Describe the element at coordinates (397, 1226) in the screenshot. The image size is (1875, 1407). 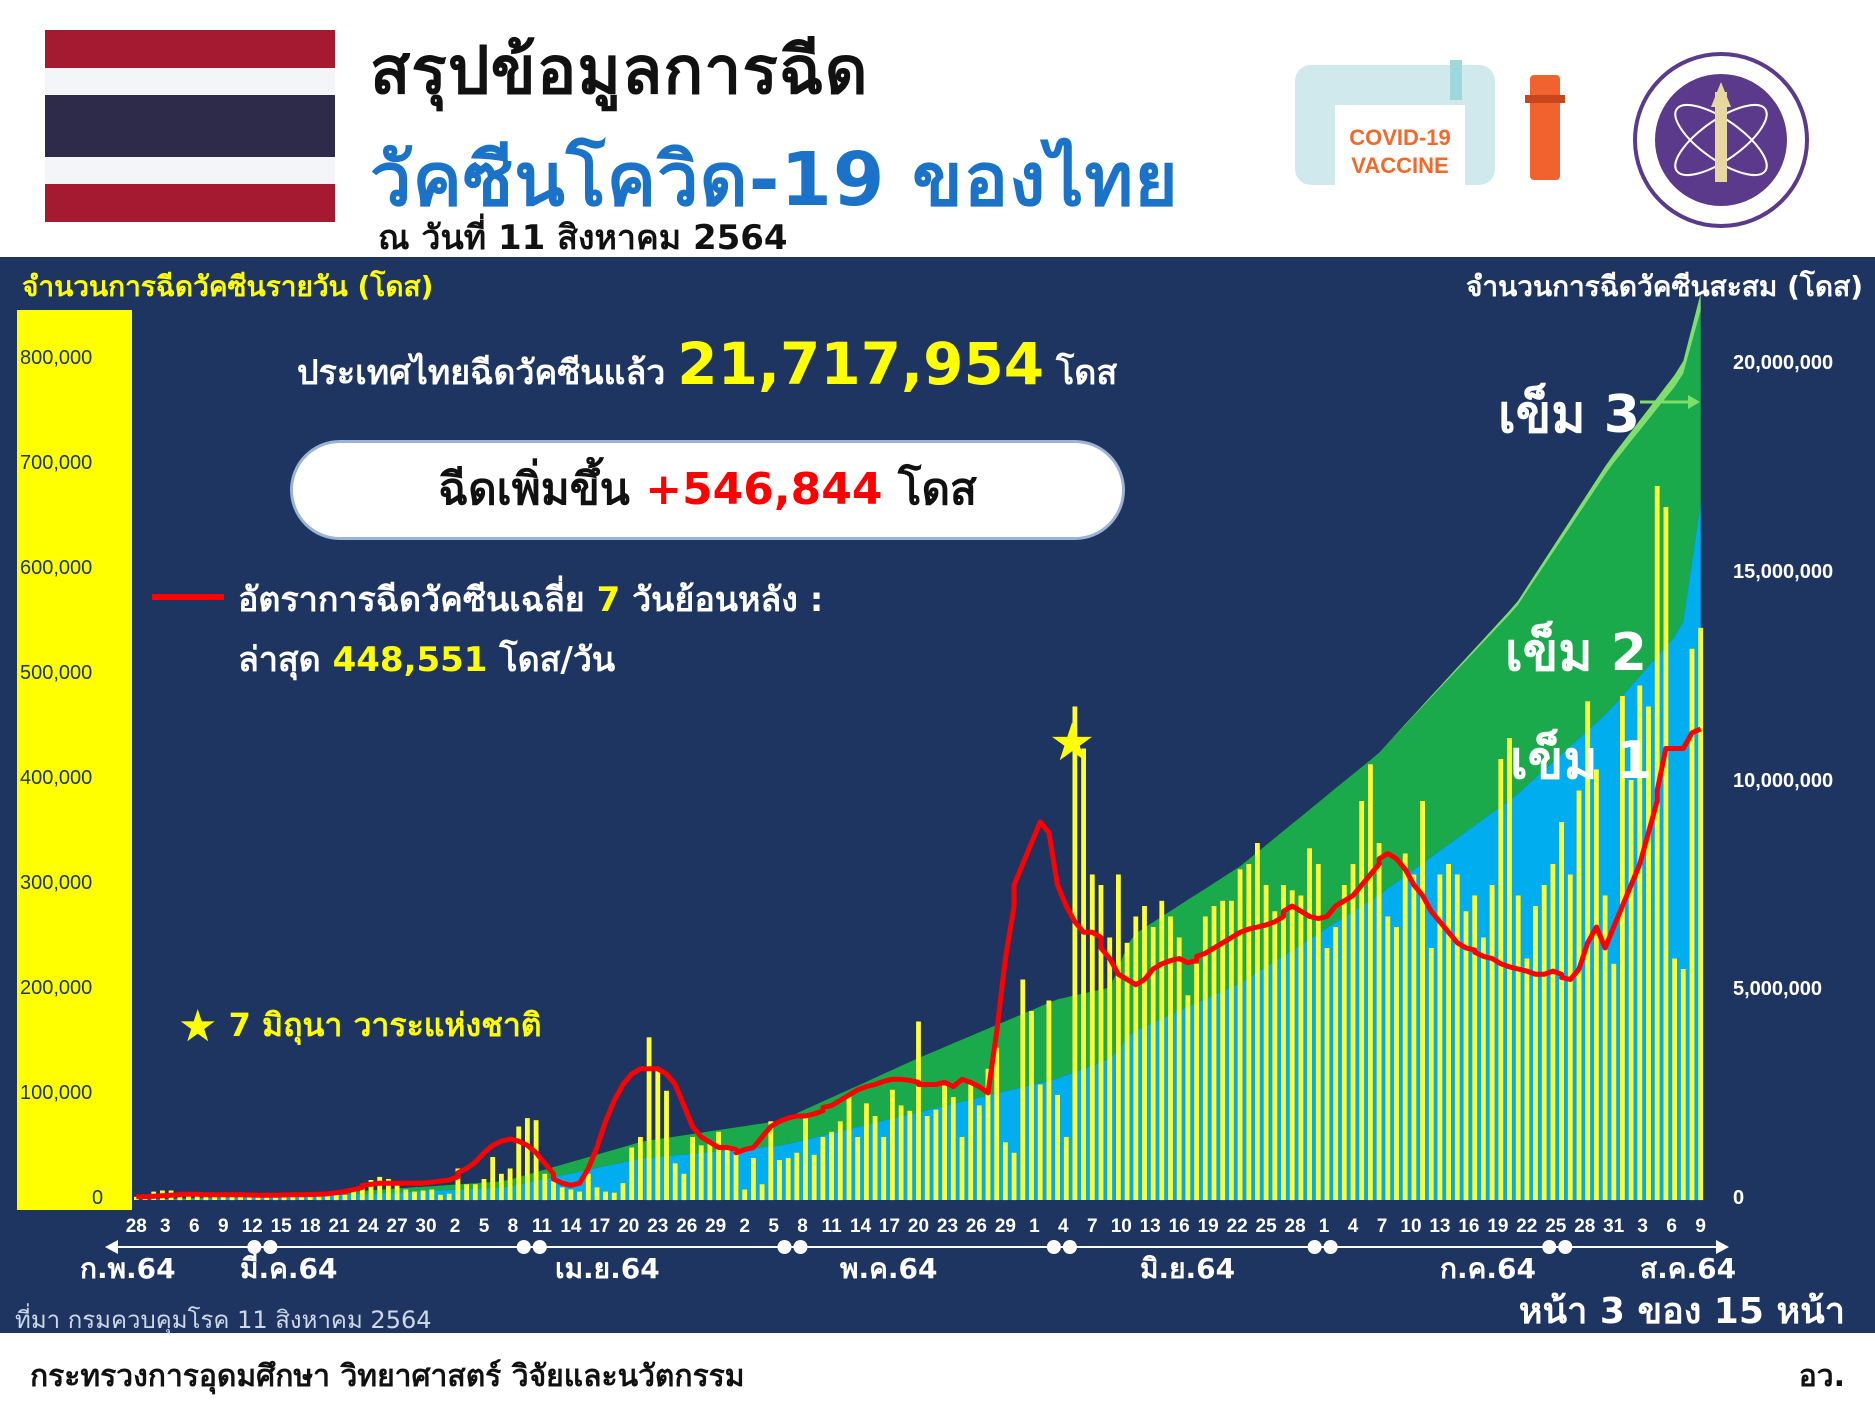
I see `x-axis-tick: 27` at that location.